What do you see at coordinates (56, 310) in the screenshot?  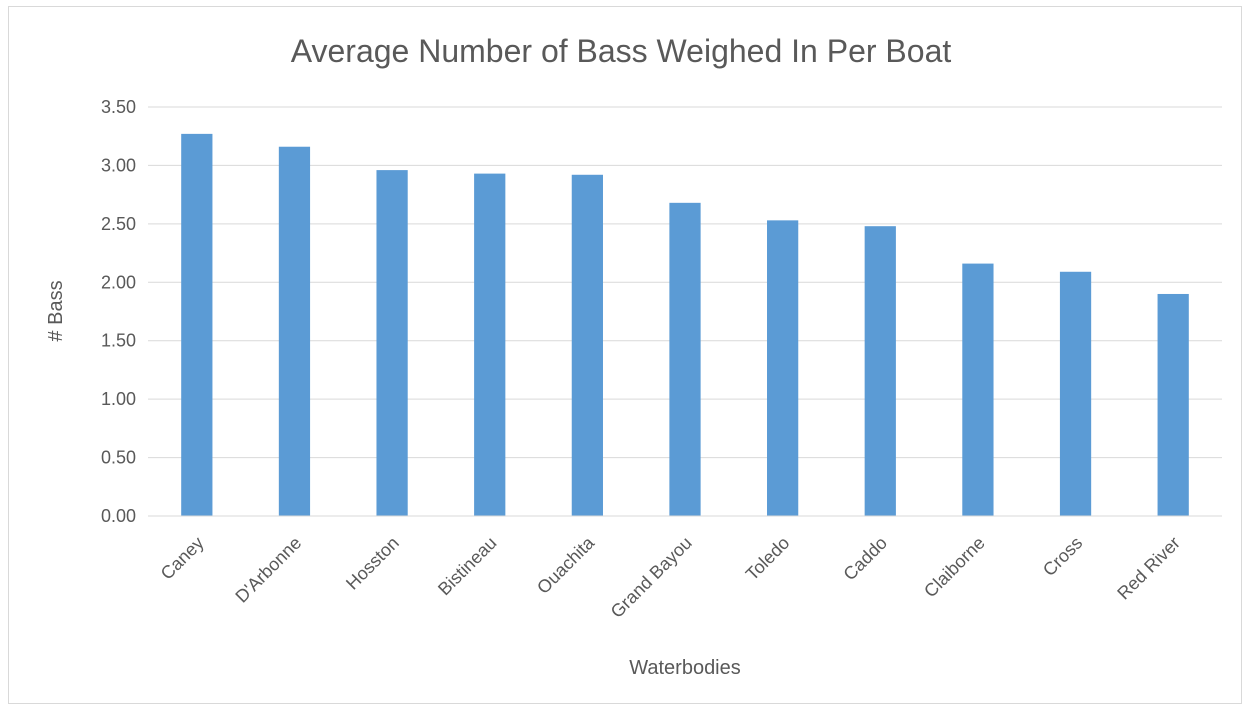 I see `y-axis-label: # Bass` at bounding box center [56, 310].